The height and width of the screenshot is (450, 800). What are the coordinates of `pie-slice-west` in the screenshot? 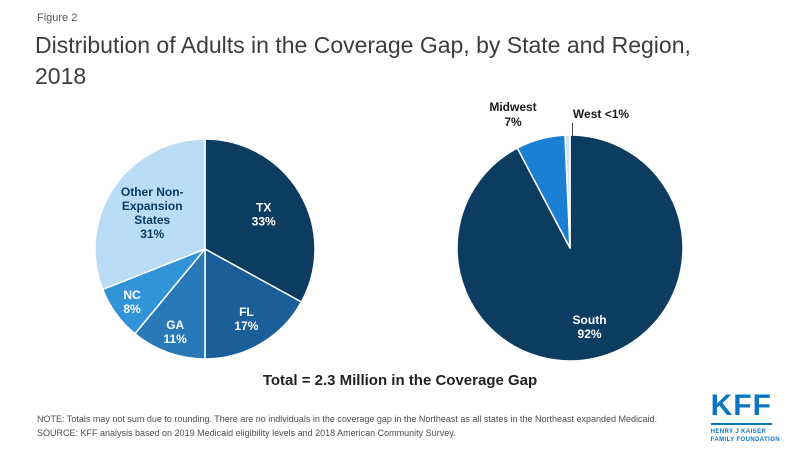 It's located at (567, 191).